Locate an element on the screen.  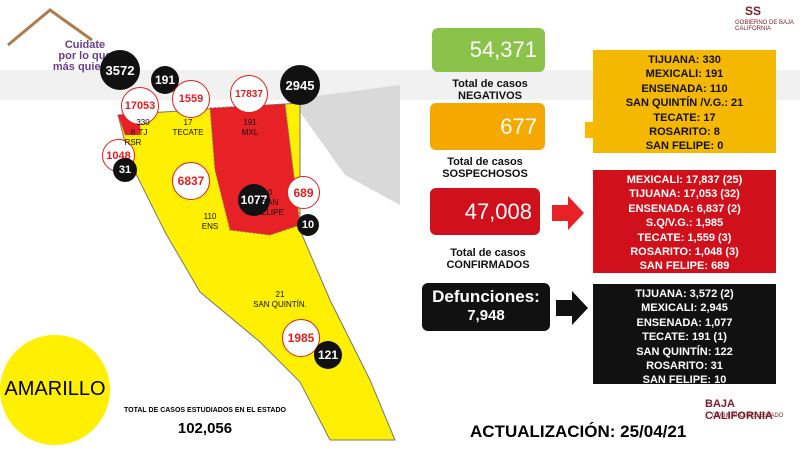
studied-value: 102,056 is located at coordinates (205, 428).